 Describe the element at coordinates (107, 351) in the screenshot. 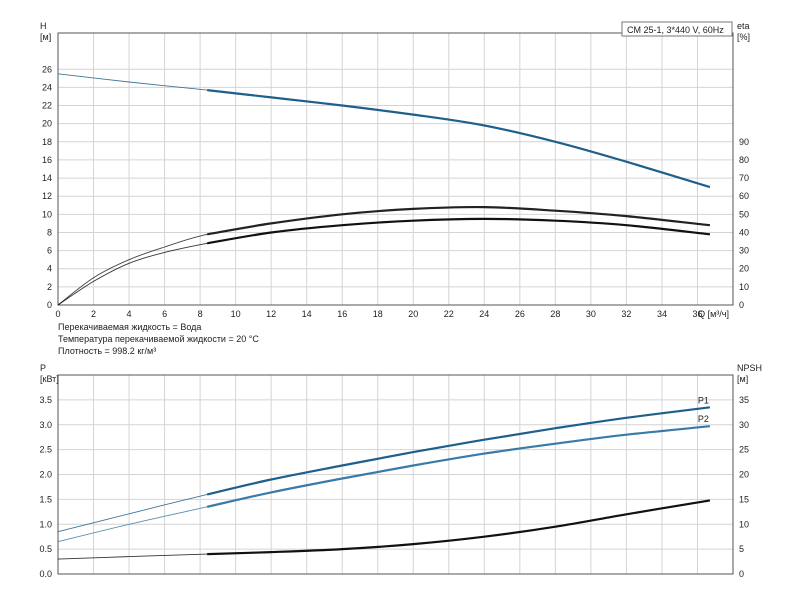

I see `fluid-info-density: Плотность = 998.2 кг/м³` at that location.